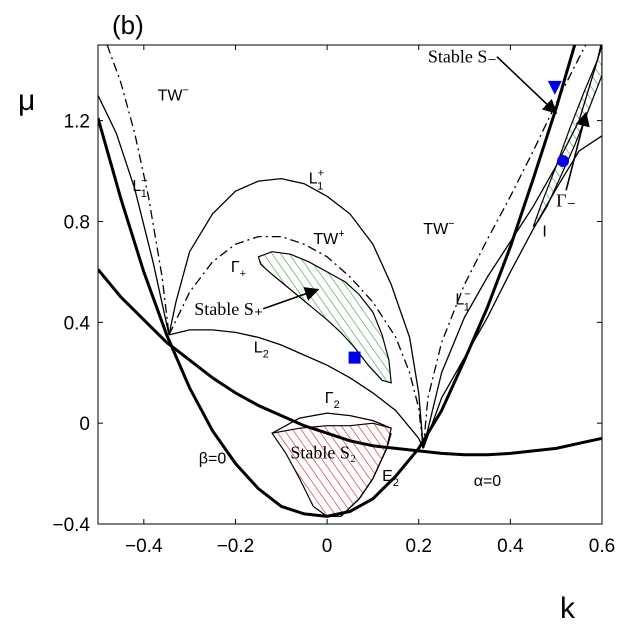 The width and height of the screenshot is (632, 626). I want to click on label-L1-minus-left: L− 1, so click(139, 187).